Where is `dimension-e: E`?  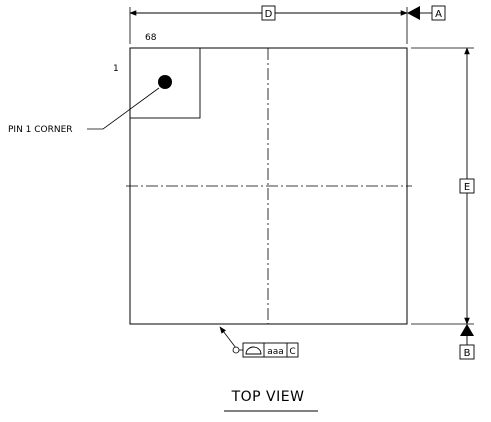 dimension-e: E is located at coordinates (467, 186).